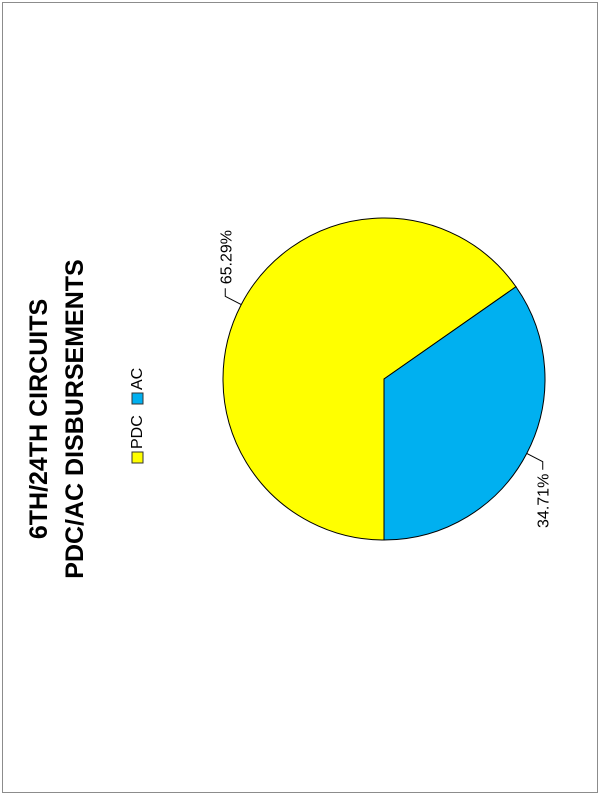 The width and height of the screenshot is (604, 798). What do you see at coordinates (226, 257) in the screenshot?
I see `data-label-pdc: 65.29%` at bounding box center [226, 257].